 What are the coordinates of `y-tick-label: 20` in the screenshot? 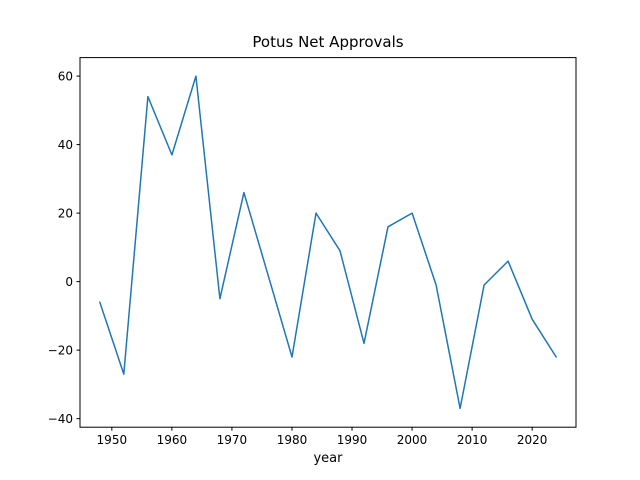 It's located at (65, 214).